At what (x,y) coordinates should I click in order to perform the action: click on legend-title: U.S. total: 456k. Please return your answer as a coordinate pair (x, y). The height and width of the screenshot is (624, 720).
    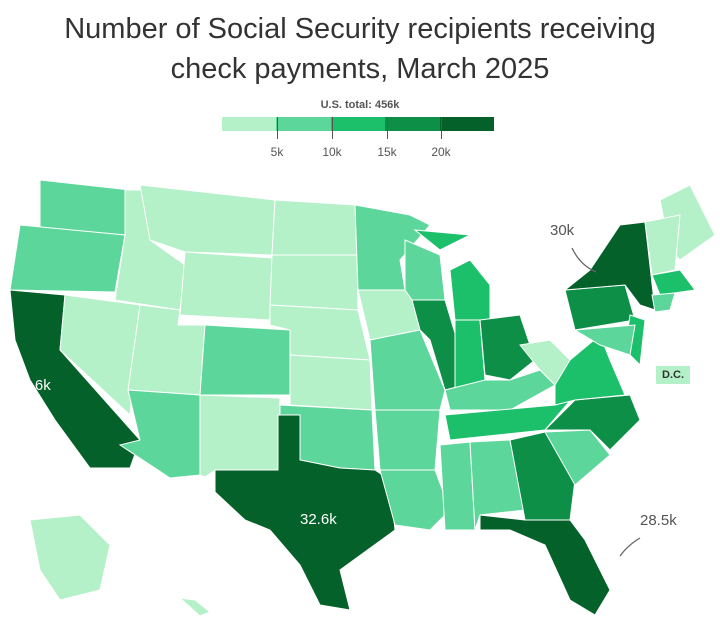
    Looking at the image, I should click on (360, 105).